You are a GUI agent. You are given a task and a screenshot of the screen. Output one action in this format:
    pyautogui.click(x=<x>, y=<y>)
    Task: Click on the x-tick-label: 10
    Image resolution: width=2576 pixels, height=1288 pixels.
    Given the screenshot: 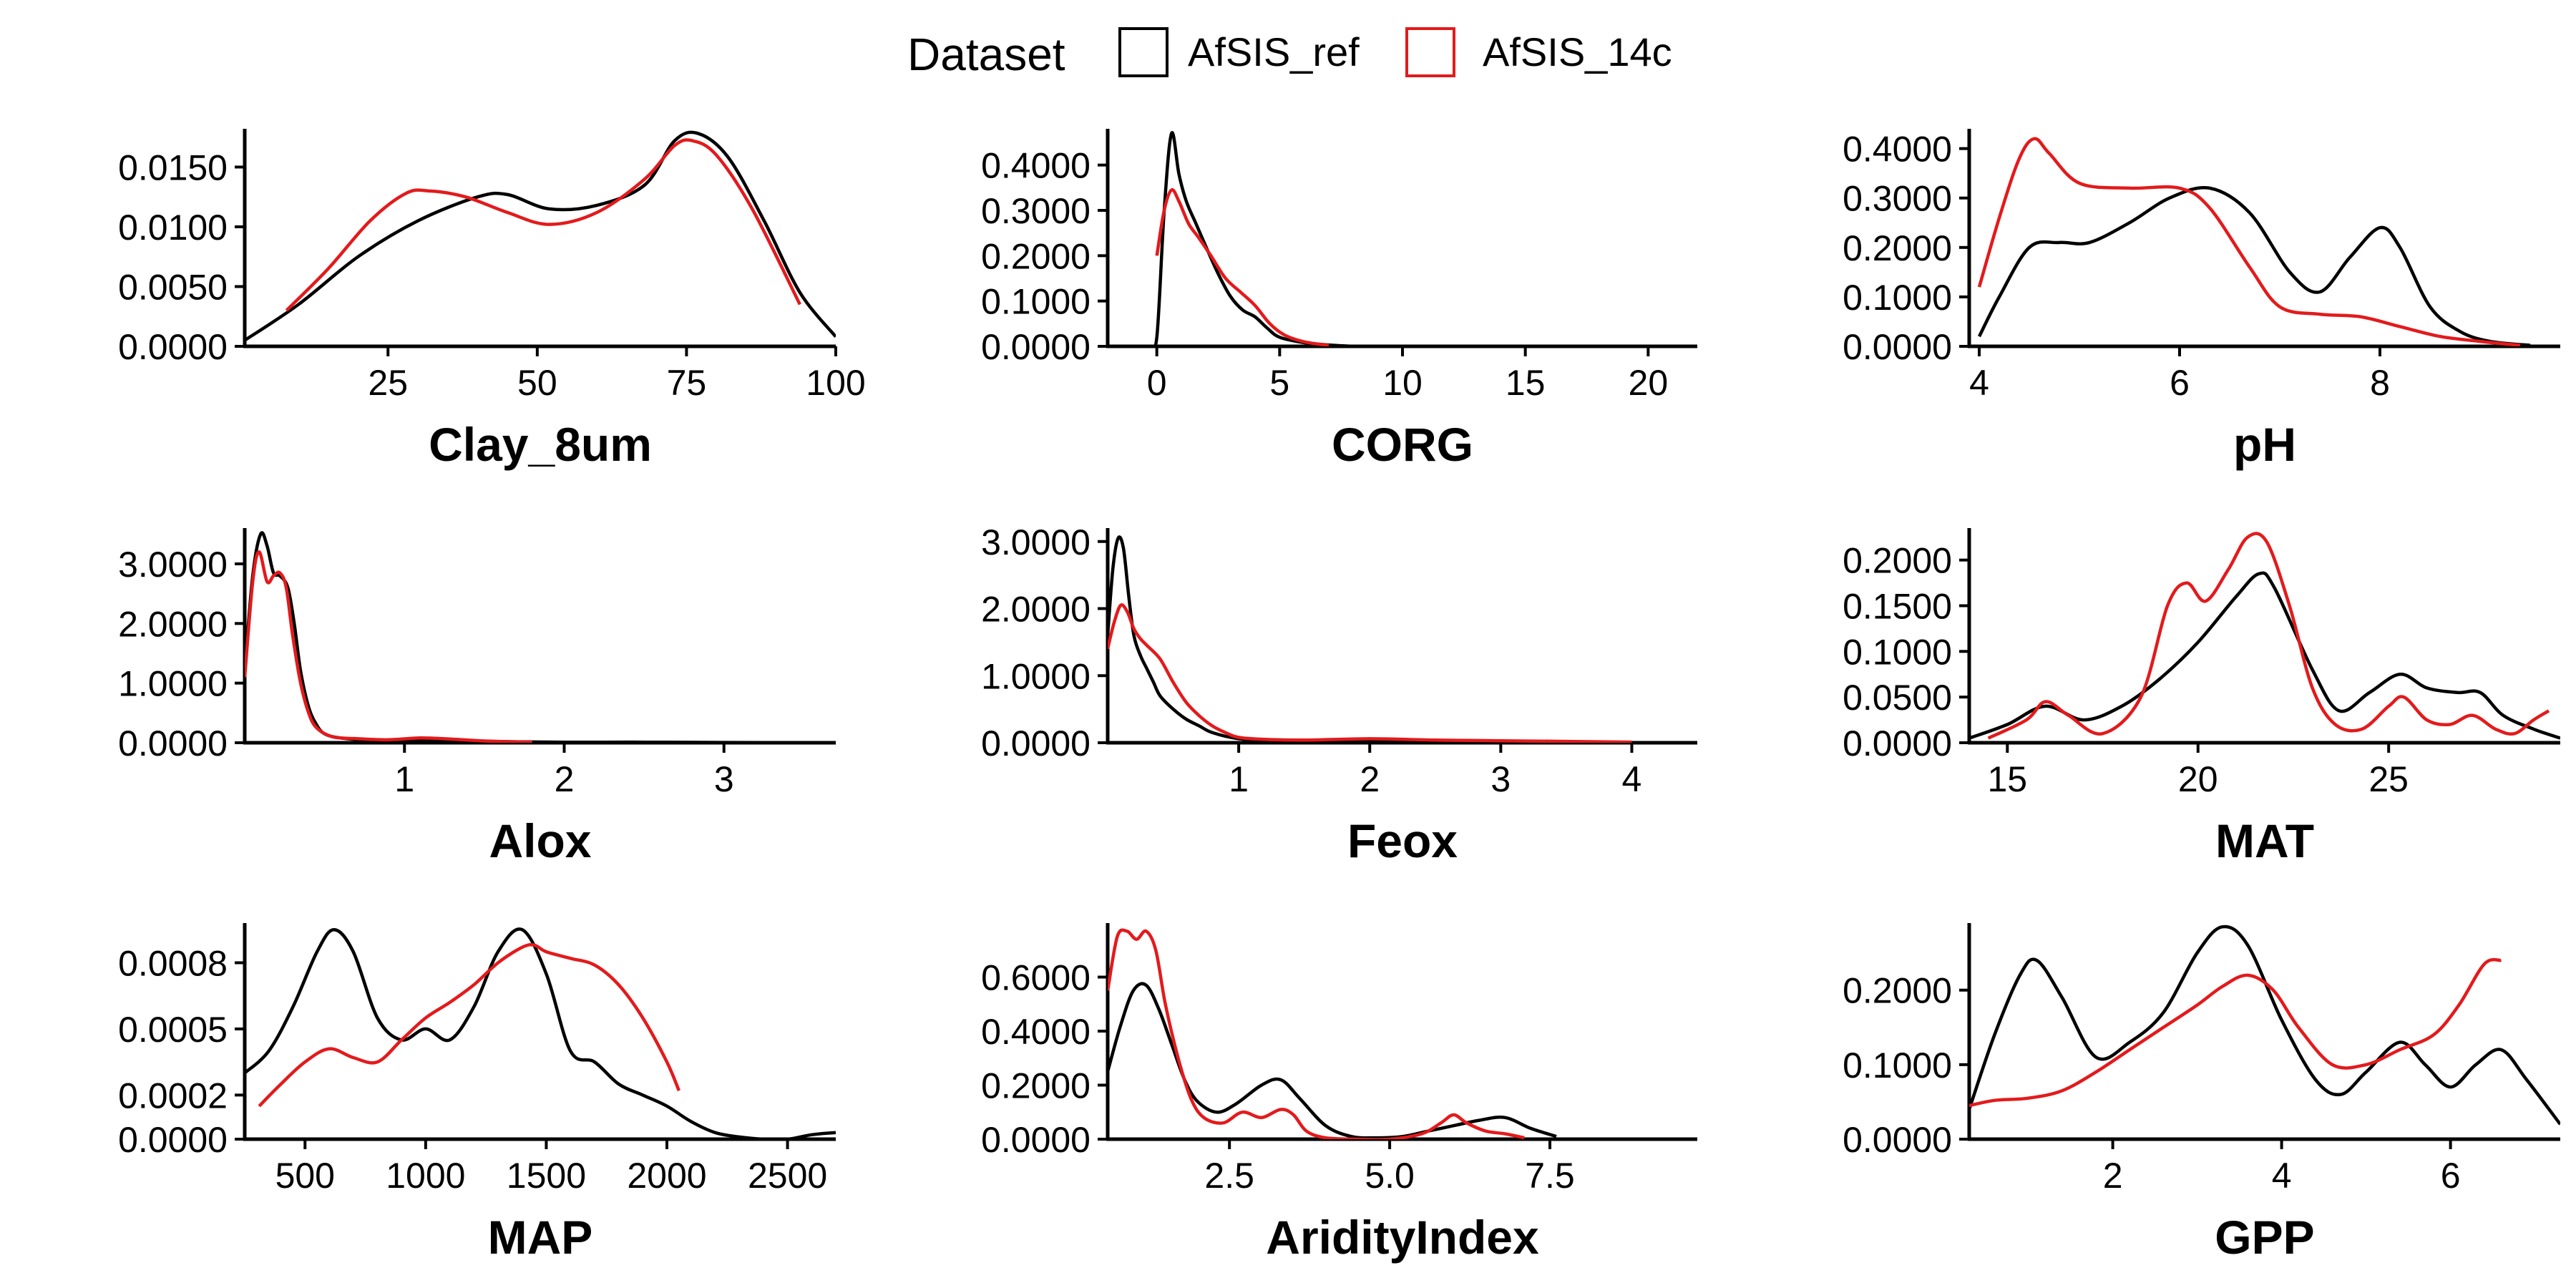 What is the action you would take?
    pyautogui.click(x=1402, y=383)
    